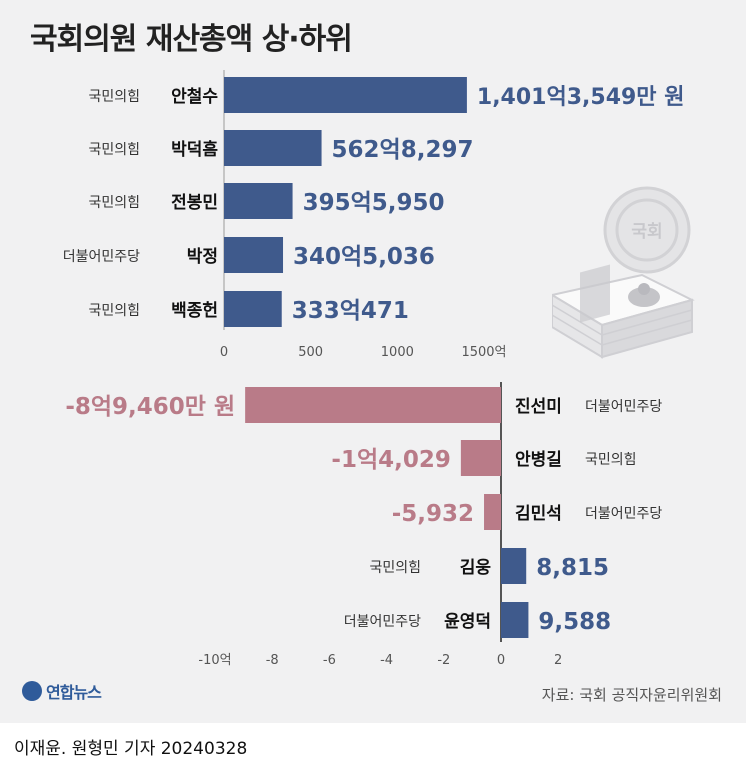 The width and height of the screenshot is (746, 767). Describe the element at coordinates (350, 311) in the screenshot. I see `top-value-label: 333억471` at that location.